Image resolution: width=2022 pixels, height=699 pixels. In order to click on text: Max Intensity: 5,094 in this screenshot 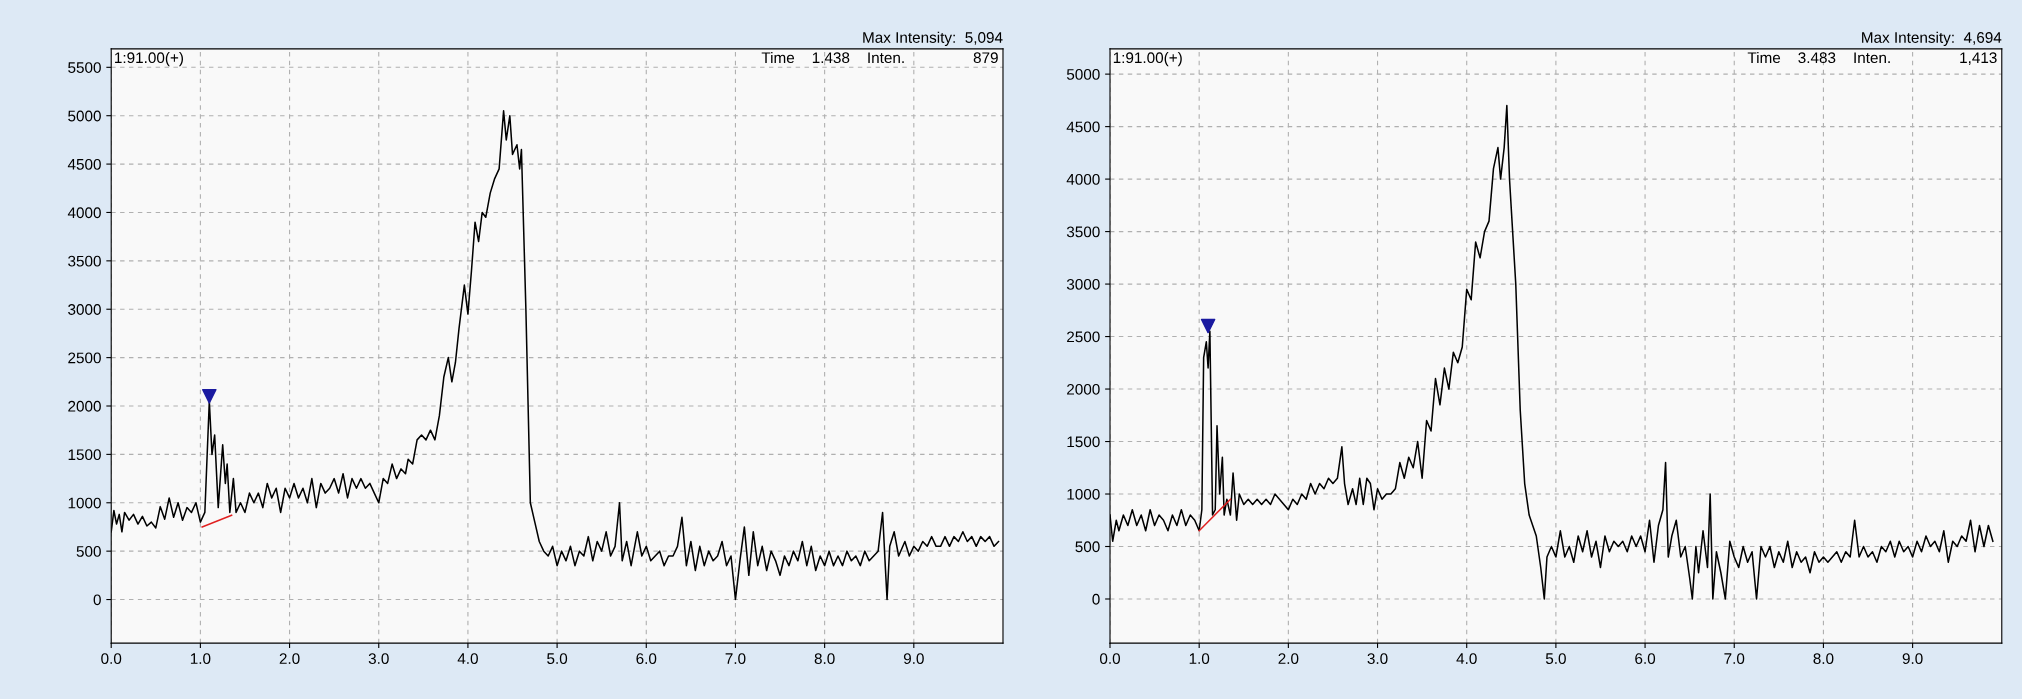, I will do `click(933, 38)`.